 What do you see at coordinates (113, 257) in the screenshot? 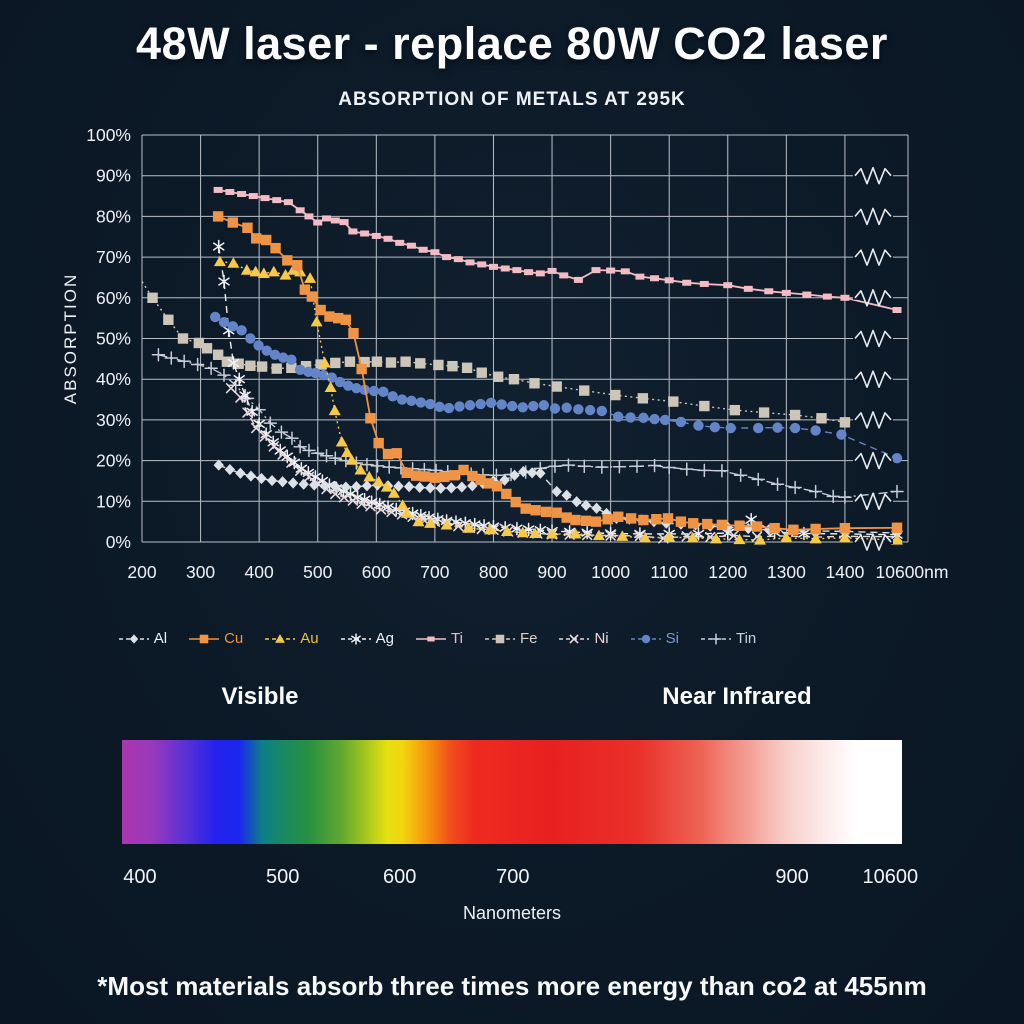
I see `svg-text: 70%` at bounding box center [113, 257].